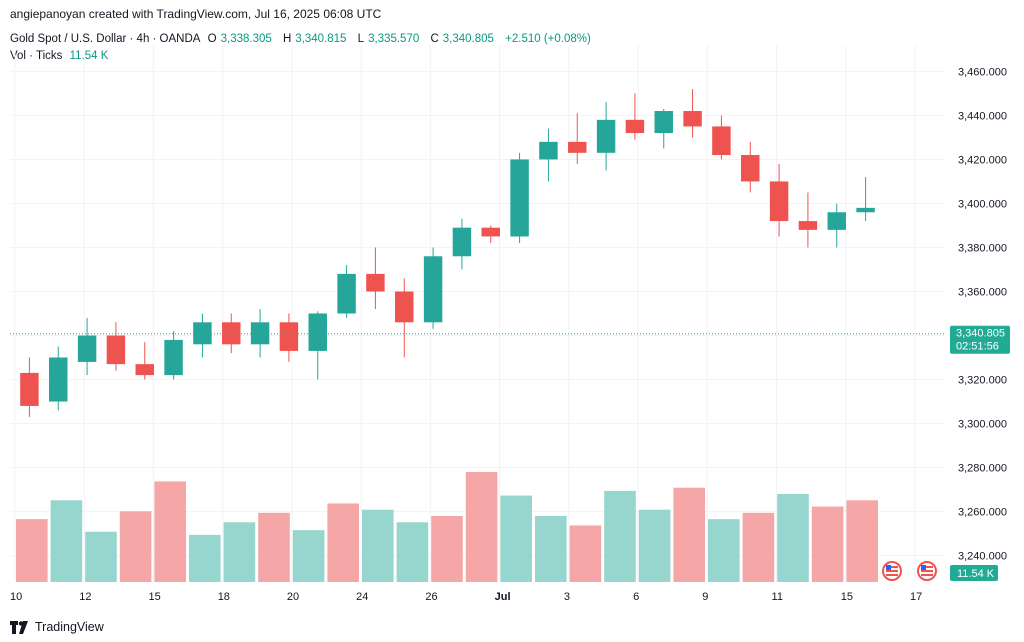 The height and width of the screenshot is (642, 1024). I want to click on price-tag-value: 3,340.805, so click(980, 334).